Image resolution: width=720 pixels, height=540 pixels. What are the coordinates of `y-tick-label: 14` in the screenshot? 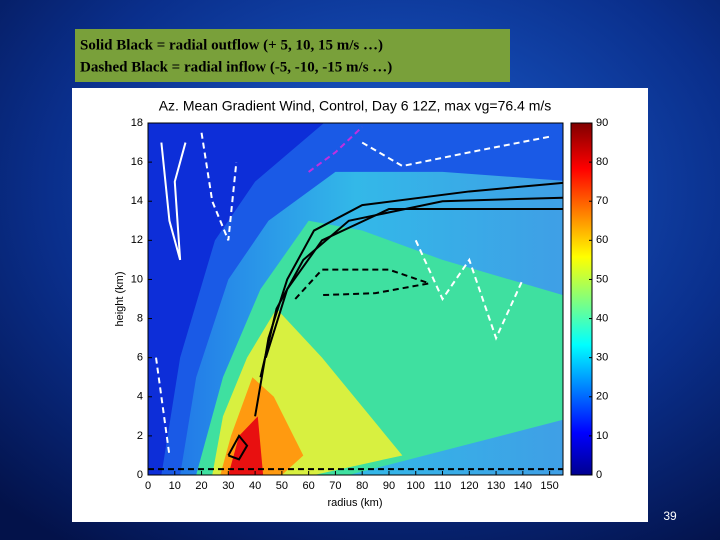 It's located at (137, 201).